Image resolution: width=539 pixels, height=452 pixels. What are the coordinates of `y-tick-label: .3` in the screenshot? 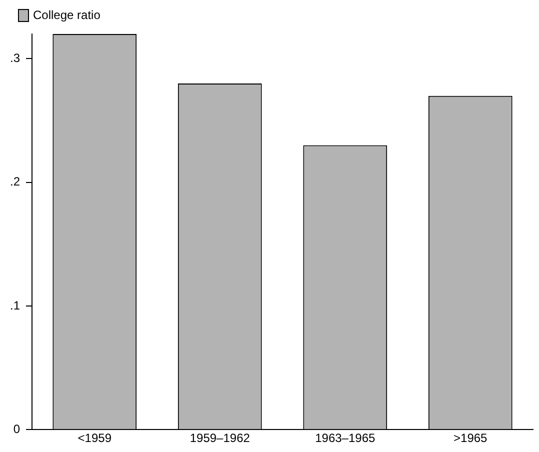 It's located at (15, 58).